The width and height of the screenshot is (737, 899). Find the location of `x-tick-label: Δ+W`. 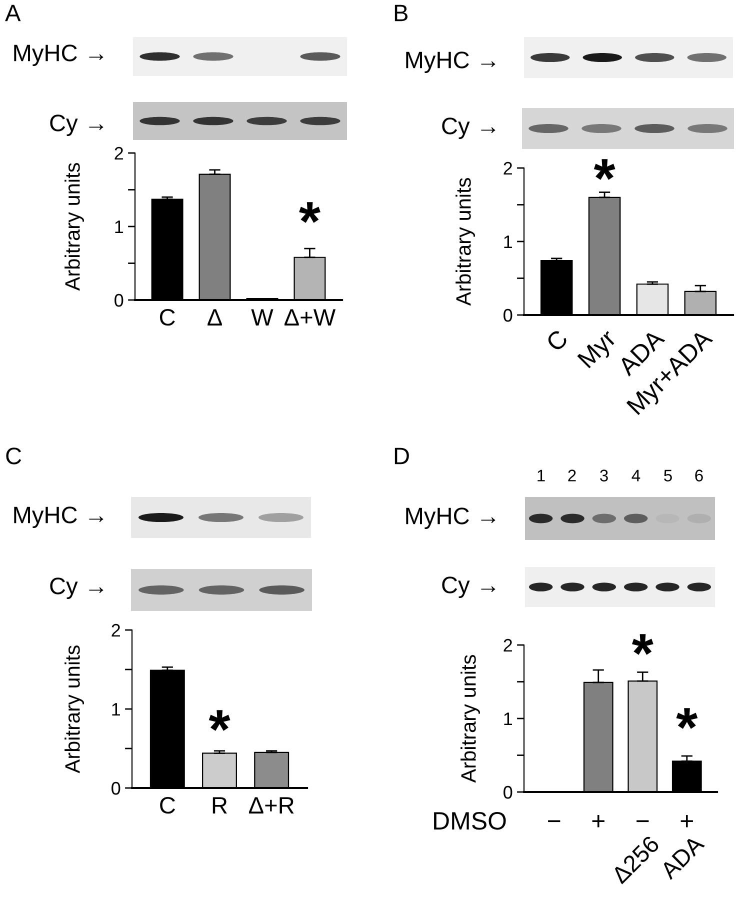

x-tick-label: Δ+W is located at coordinates (310, 317).